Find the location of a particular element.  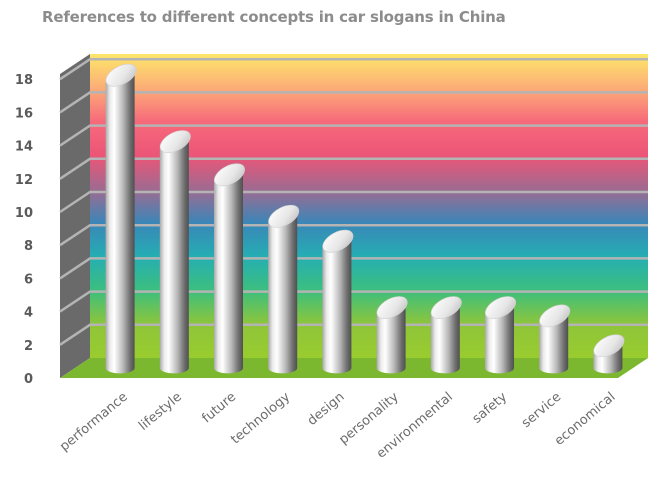

bar-safety is located at coordinates (500, 335).